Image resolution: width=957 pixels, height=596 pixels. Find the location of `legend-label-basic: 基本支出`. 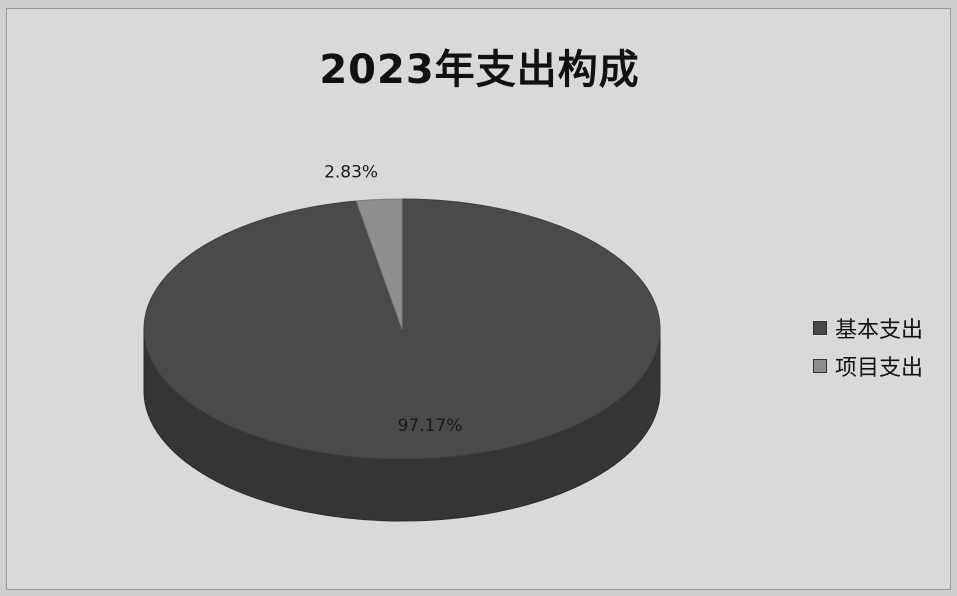

legend-label-basic: 基本支出 is located at coordinates (879, 330).